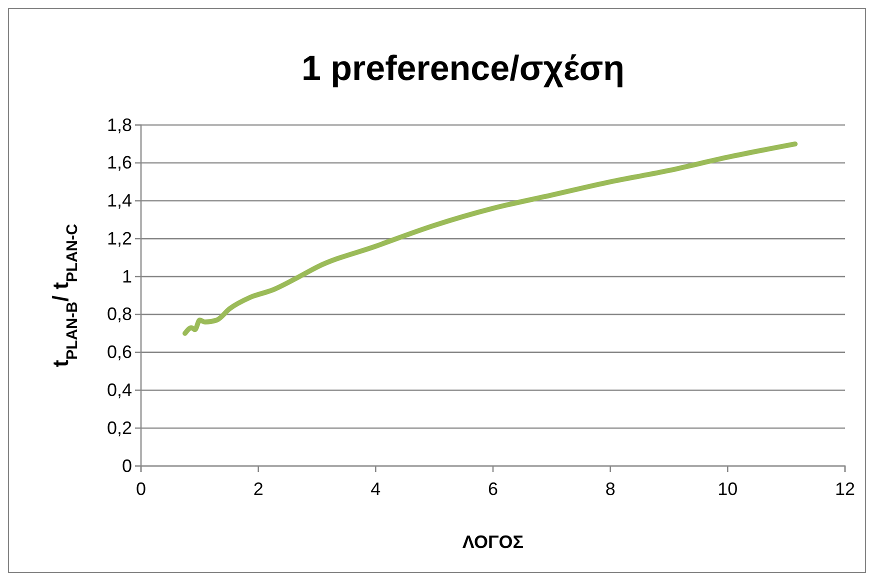 The width and height of the screenshot is (874, 581). I want to click on x-axis-title: ΛΟΓΟΣ, so click(493, 542).